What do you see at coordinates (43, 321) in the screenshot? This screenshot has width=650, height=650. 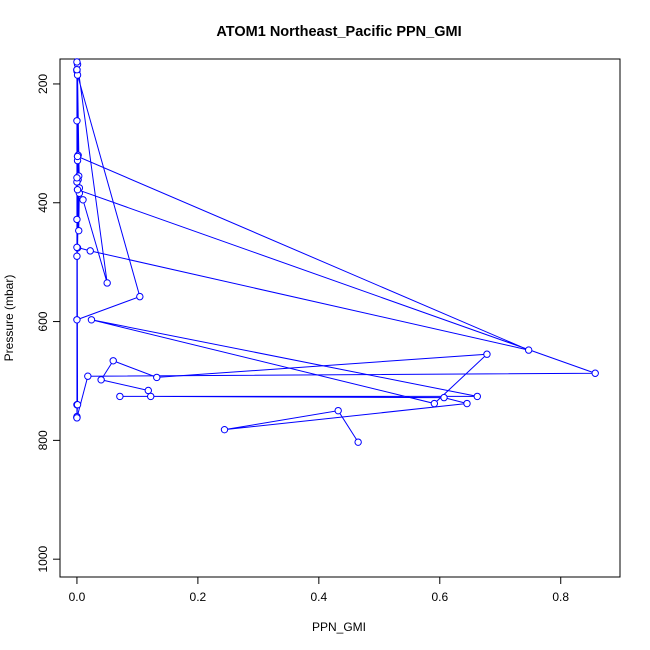 I see `y-tick-label: 600` at bounding box center [43, 321].